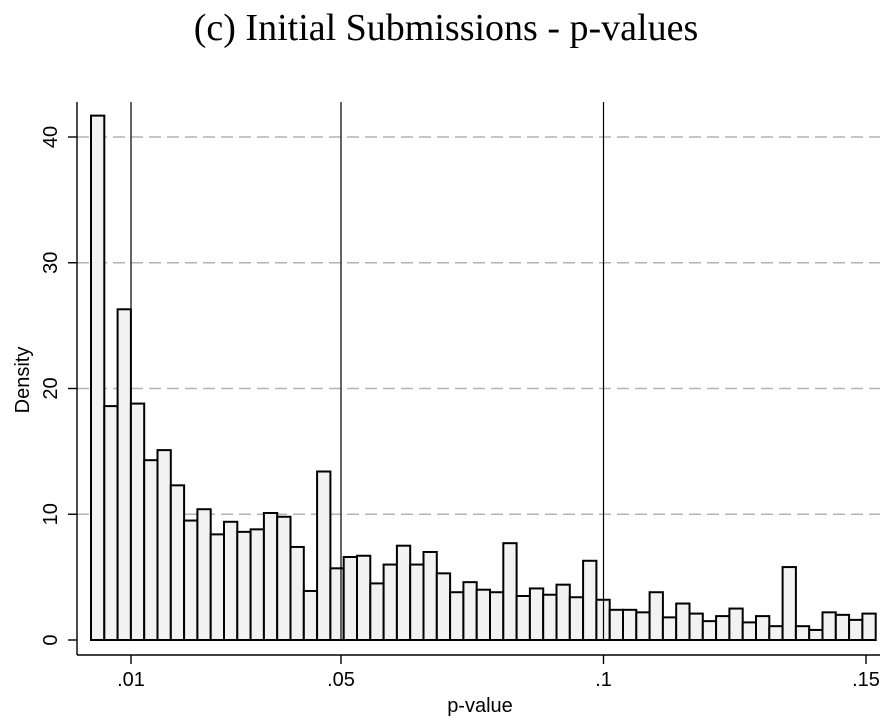  What do you see at coordinates (51, 639) in the screenshot?
I see `y-tick-label: 0` at bounding box center [51, 639].